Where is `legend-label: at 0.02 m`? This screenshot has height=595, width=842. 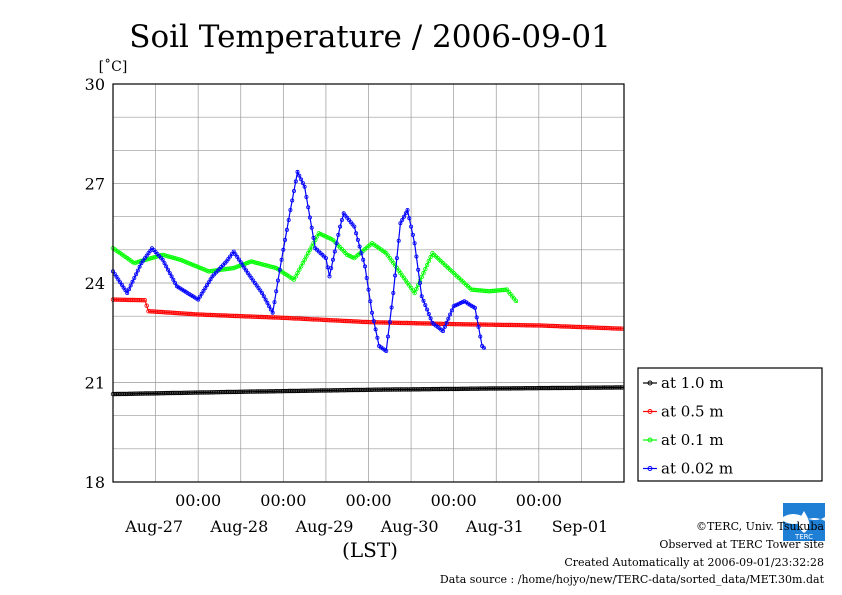 legend-label: at 0.02 m is located at coordinates (697, 469).